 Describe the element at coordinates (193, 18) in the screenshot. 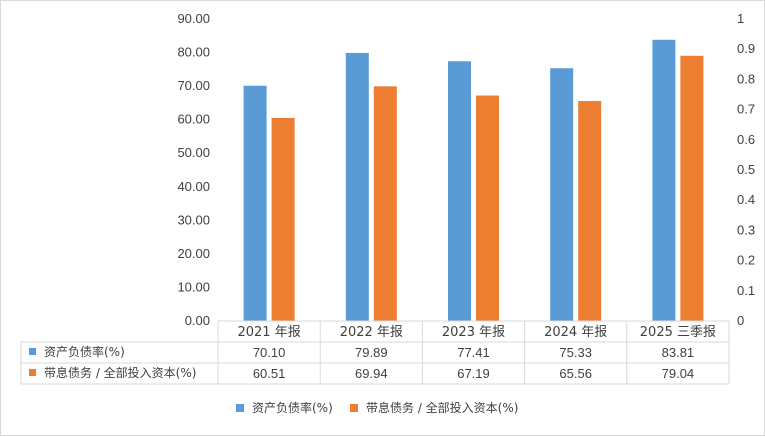

I see `y-axis-tick-label: 90.00` at that location.